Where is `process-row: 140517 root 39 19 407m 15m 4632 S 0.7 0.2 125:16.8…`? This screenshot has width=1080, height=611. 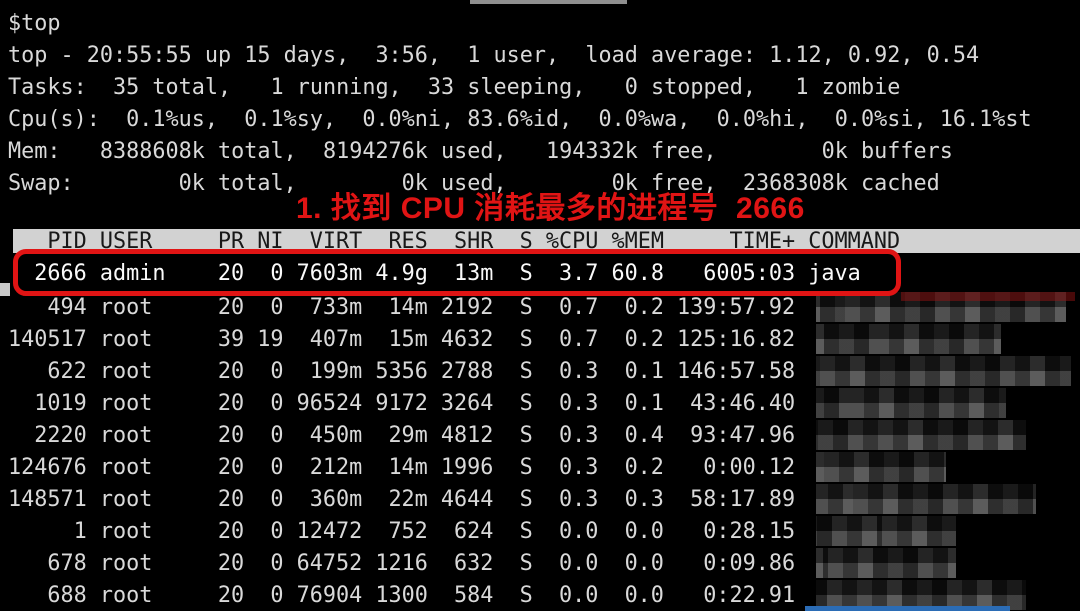 process-row: 140517 root 39 19 407m 15m 4632 S 0.7 0.2 125:16.8… is located at coordinates (544, 339).